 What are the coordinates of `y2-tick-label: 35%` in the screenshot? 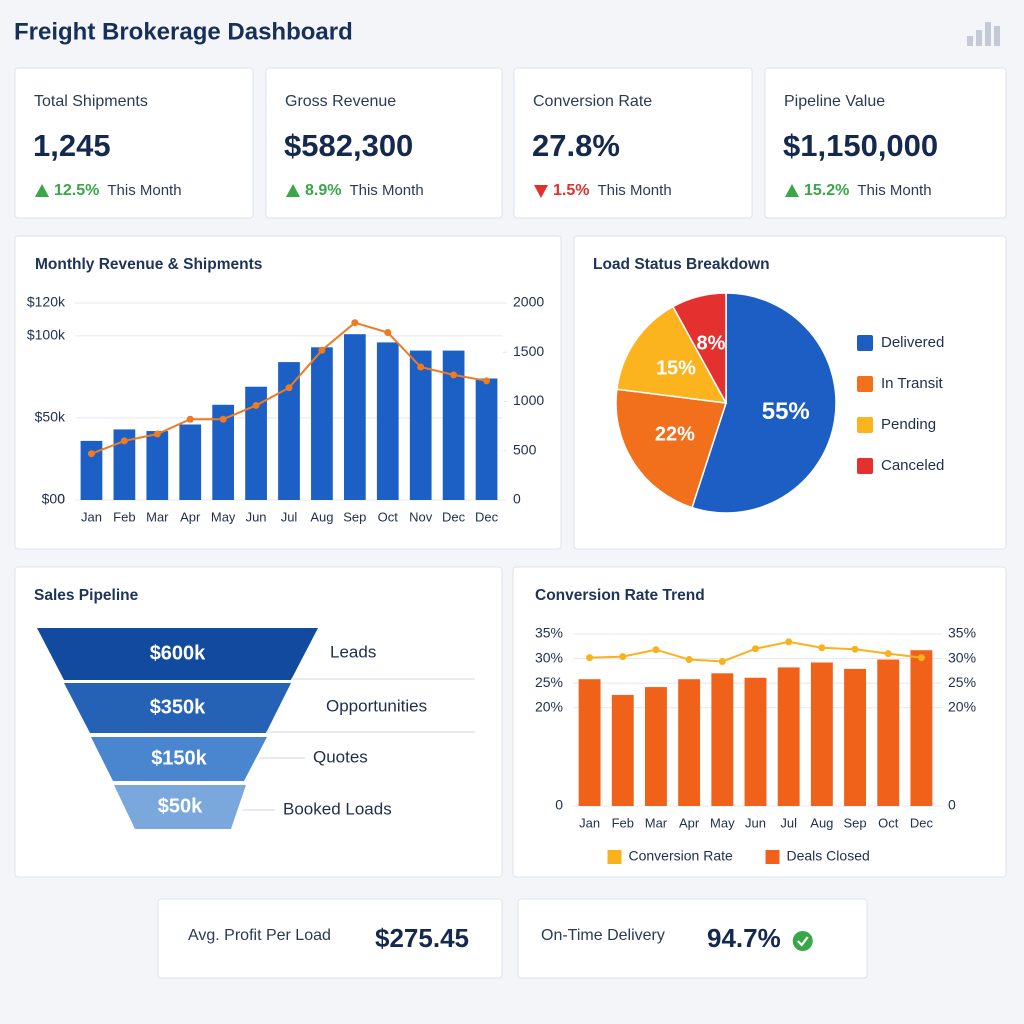 It's located at (962, 633).